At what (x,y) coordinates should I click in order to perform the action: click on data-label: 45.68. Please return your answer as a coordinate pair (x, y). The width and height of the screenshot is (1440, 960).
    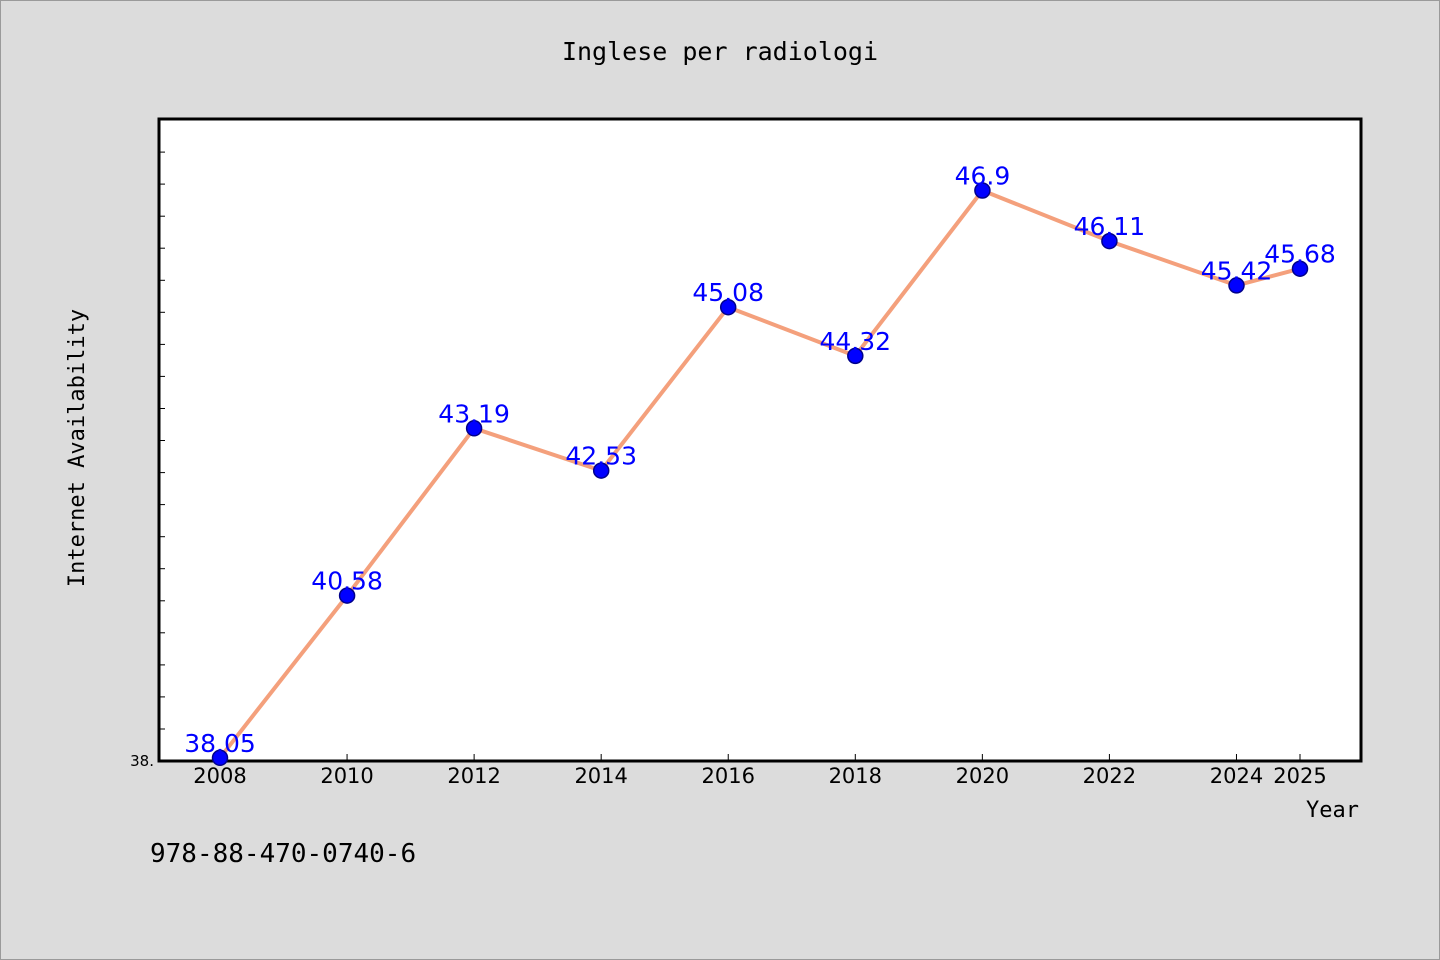
    Looking at the image, I should click on (1300, 254).